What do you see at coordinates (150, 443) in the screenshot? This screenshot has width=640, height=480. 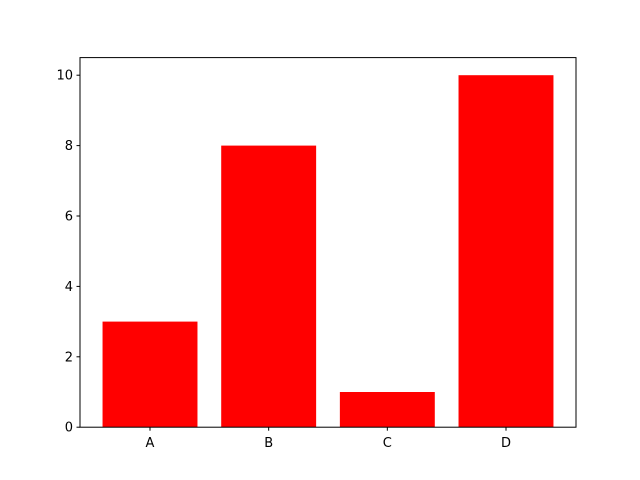 I see `x-tick-label: A` at bounding box center [150, 443].